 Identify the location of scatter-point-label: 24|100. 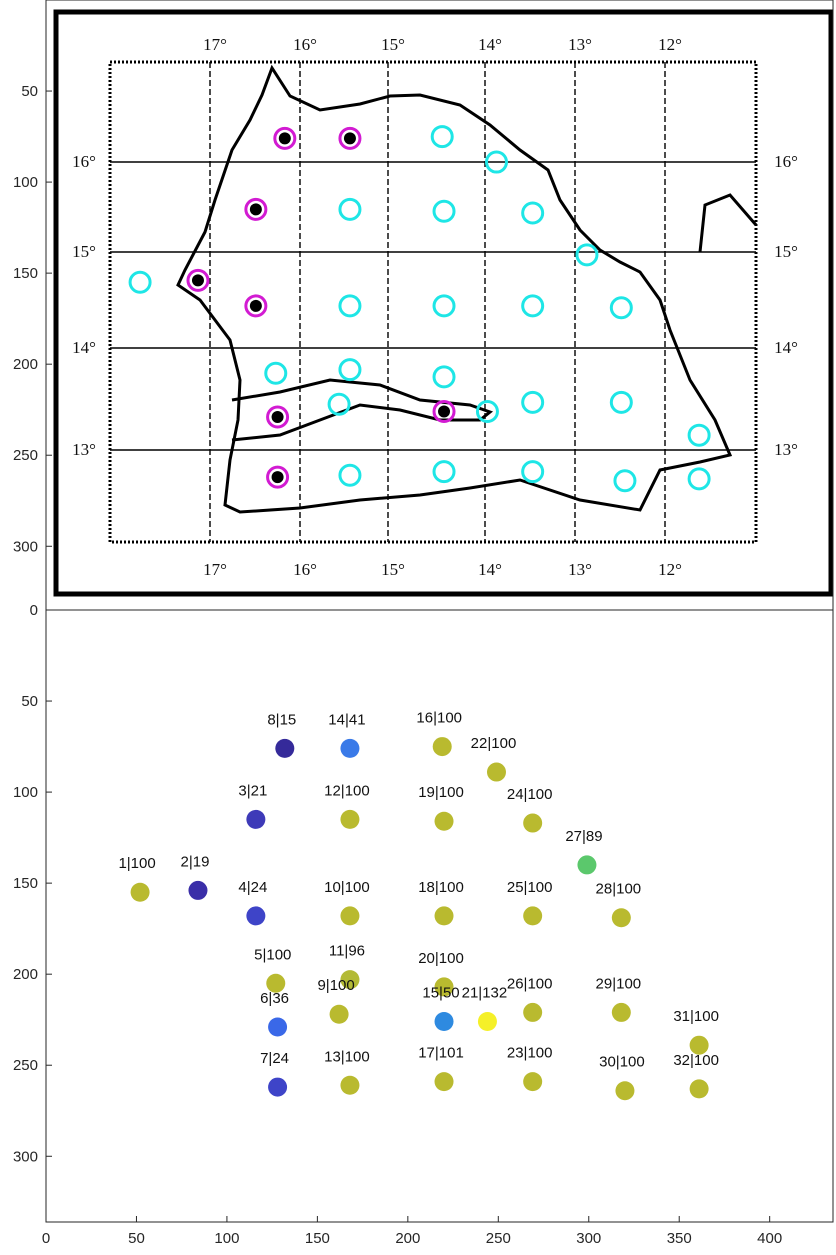
(530, 794).